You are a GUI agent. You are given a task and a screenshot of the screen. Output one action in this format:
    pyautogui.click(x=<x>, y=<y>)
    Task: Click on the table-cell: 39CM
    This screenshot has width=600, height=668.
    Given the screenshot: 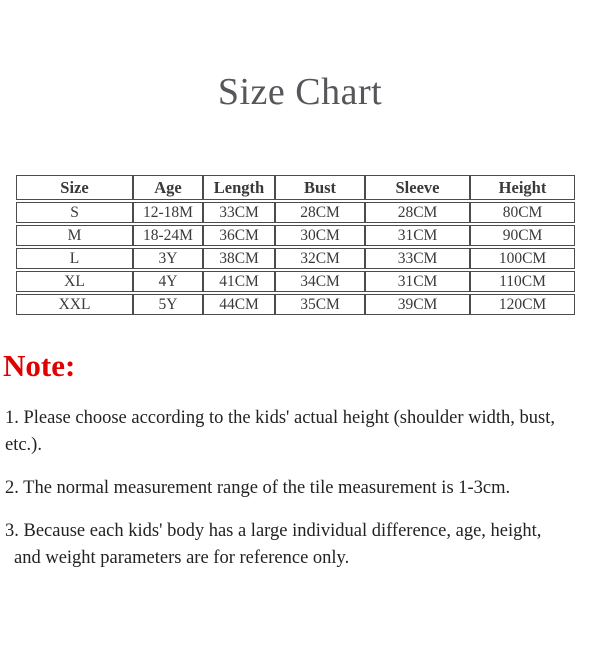 What is the action you would take?
    pyautogui.click(x=417, y=304)
    